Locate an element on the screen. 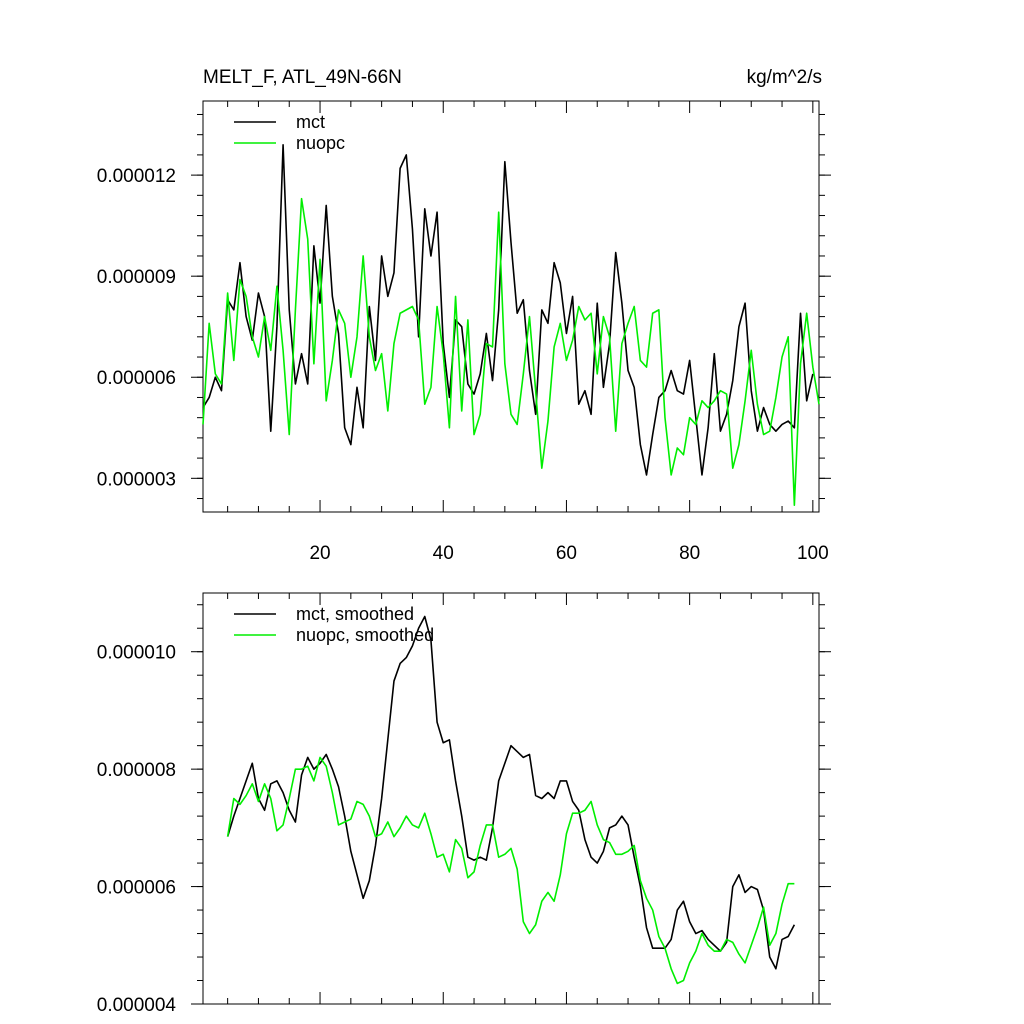 The height and width of the screenshot is (1024, 1024). y-tick-label: 0.000010 is located at coordinates (136, 653).